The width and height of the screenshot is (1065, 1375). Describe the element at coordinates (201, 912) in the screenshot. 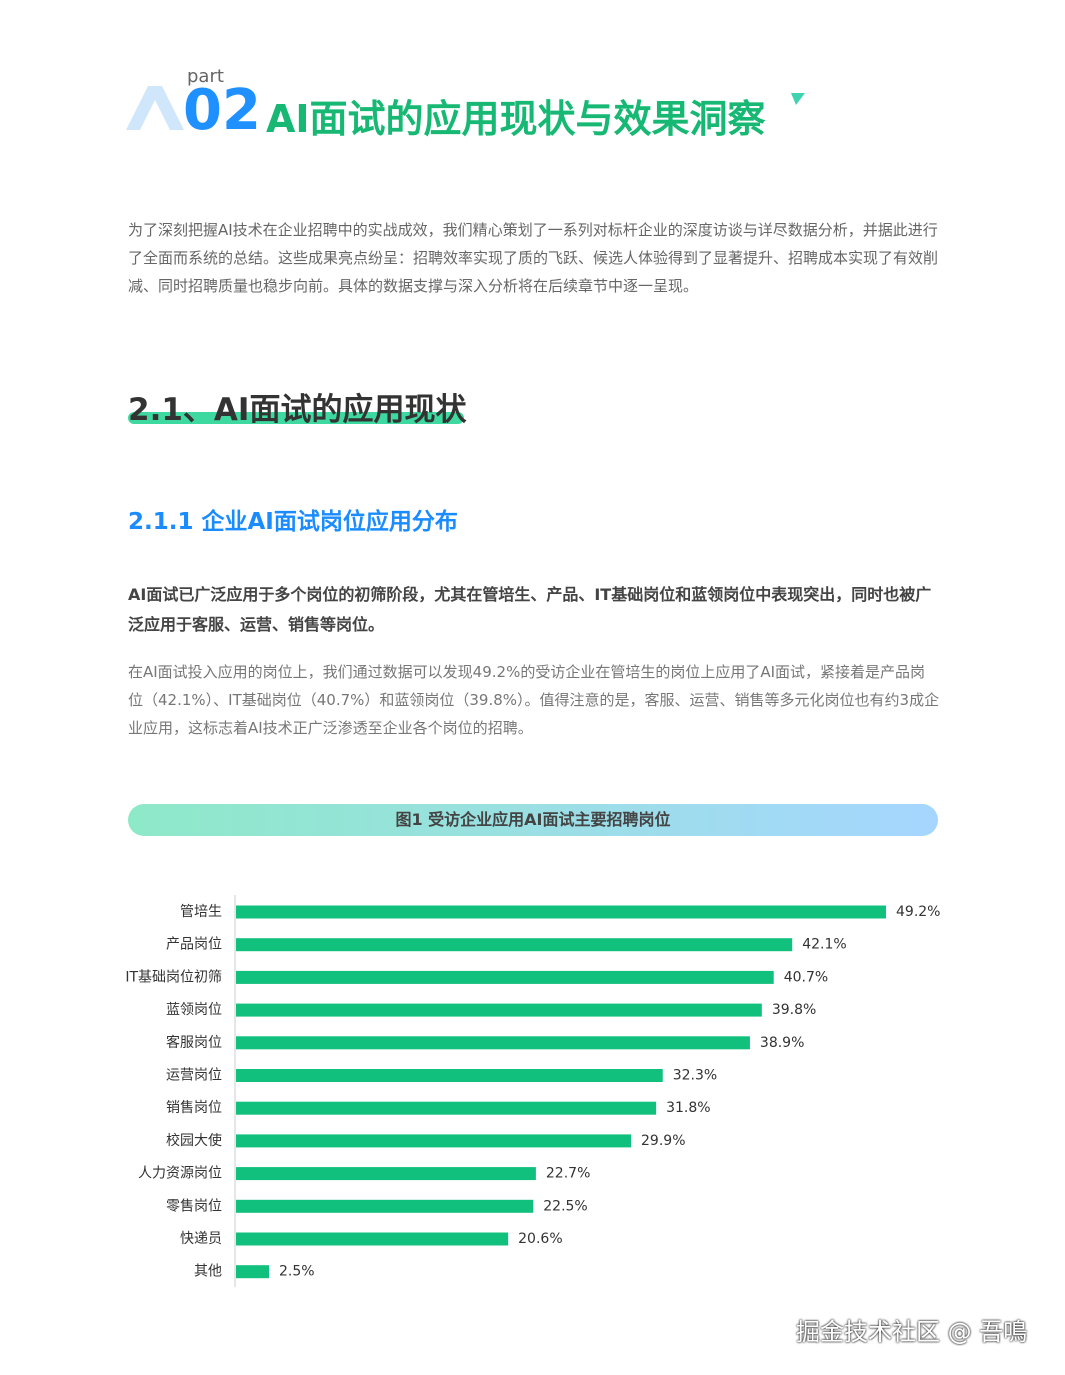

I see `category-label: 管培生` at that location.